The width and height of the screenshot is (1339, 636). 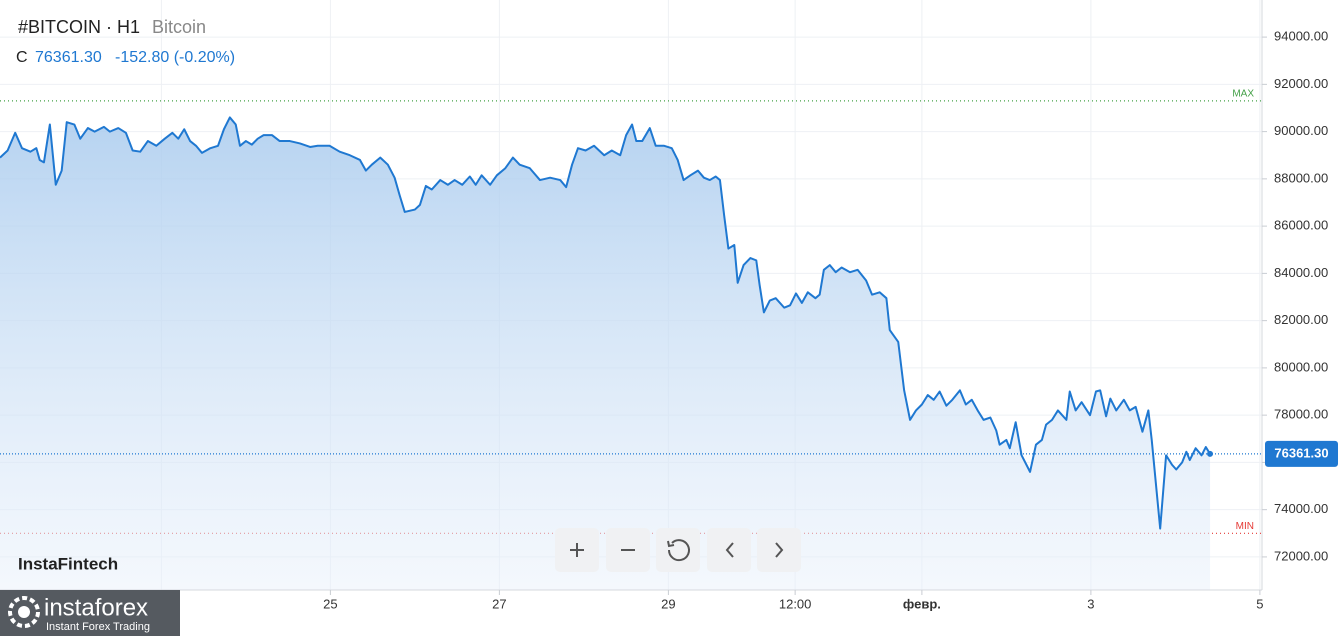 What do you see at coordinates (1243, 94) in the screenshot?
I see `max-line-label: MAX` at bounding box center [1243, 94].